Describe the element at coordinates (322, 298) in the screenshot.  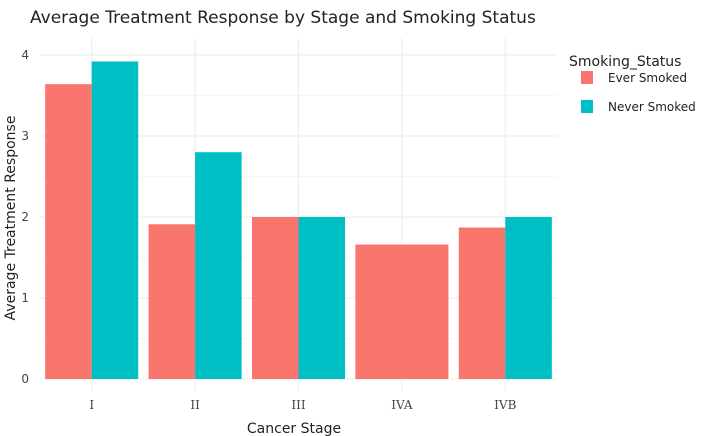
I see `bar-never-smoked-iii` at that location.